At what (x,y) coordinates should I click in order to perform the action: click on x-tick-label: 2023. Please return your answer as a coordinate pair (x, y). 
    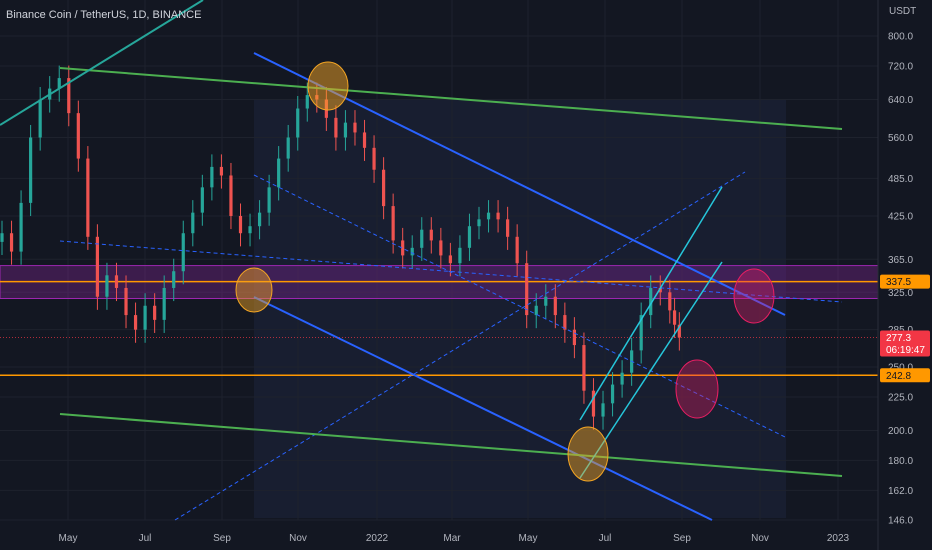
    Looking at the image, I should click on (838, 538).